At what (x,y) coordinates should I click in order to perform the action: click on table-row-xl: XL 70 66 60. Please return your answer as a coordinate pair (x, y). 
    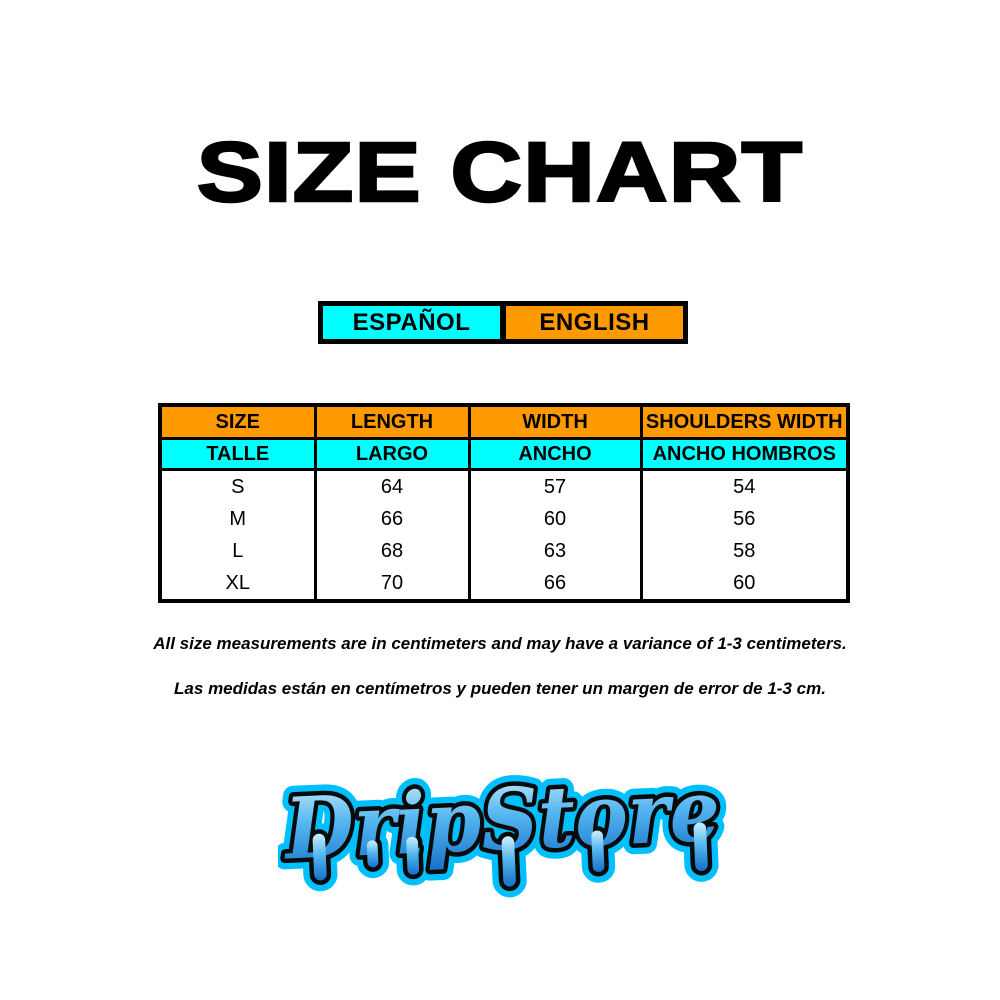
    Looking at the image, I should click on (504, 584).